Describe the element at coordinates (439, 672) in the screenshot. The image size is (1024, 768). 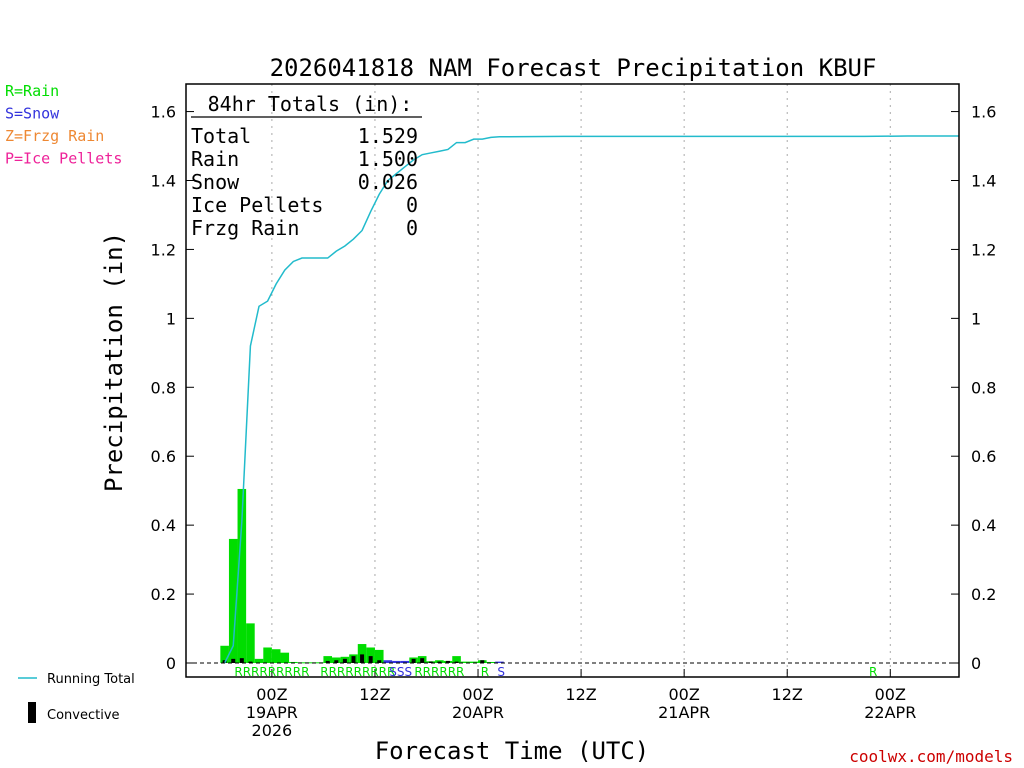
I see `precip-type-label-3: RRRRRR` at that location.